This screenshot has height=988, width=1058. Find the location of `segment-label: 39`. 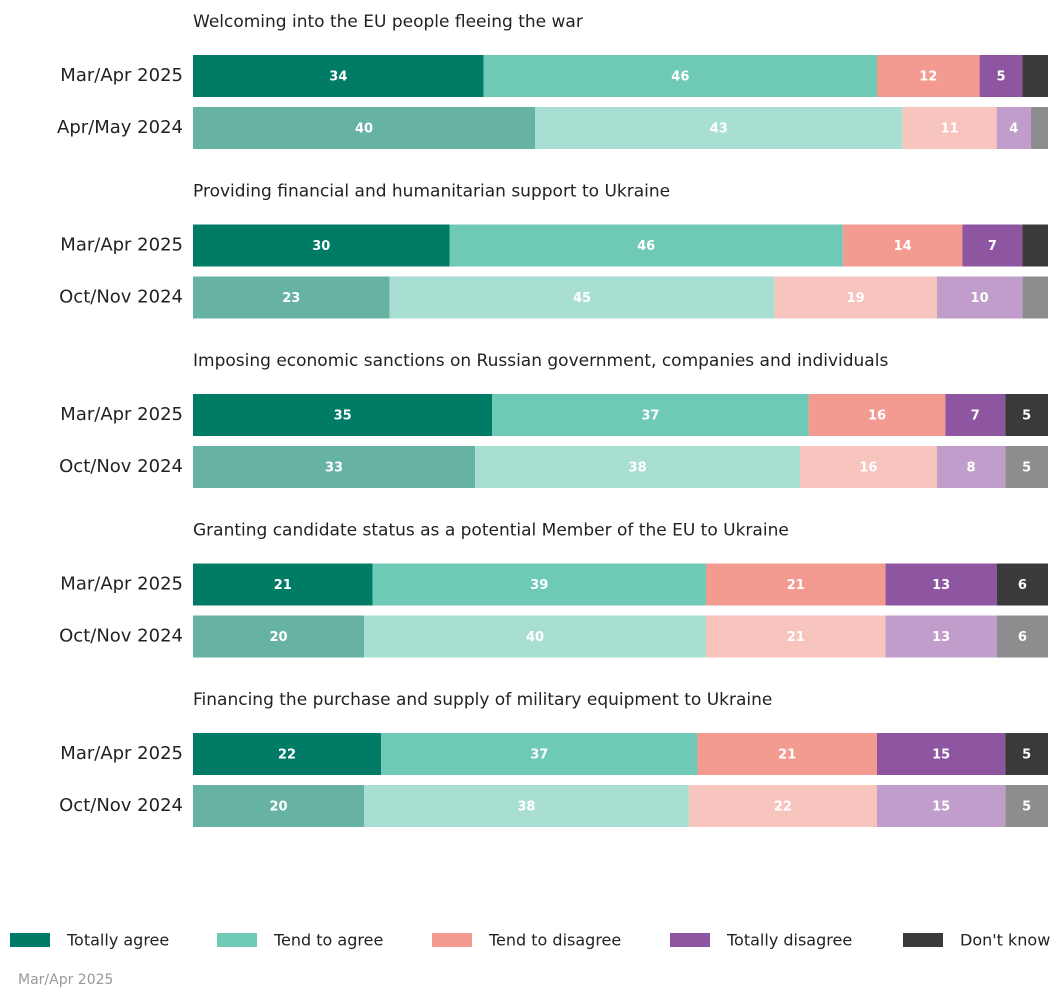

segment-label: 39 is located at coordinates (539, 585).